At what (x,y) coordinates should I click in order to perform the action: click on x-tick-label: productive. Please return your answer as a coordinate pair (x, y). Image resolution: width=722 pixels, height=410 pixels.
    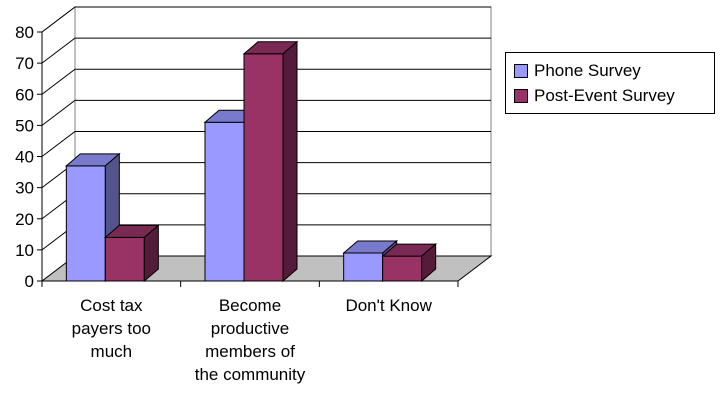
    Looking at the image, I should click on (250, 328).